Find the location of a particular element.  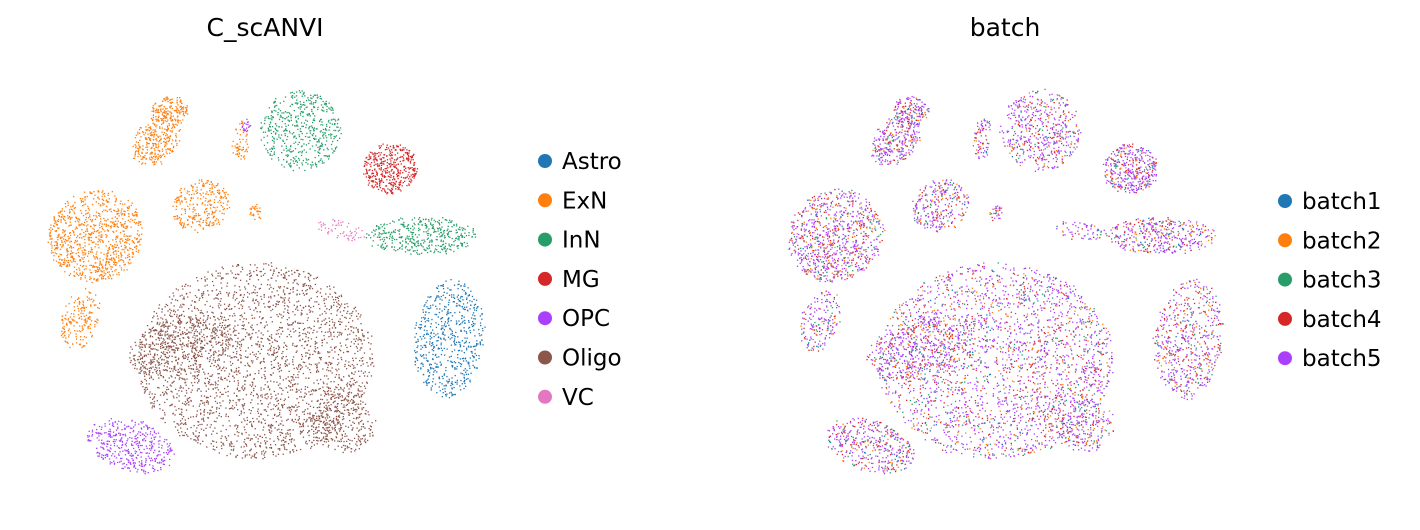

cluster-points is located at coordinates (95, 237).